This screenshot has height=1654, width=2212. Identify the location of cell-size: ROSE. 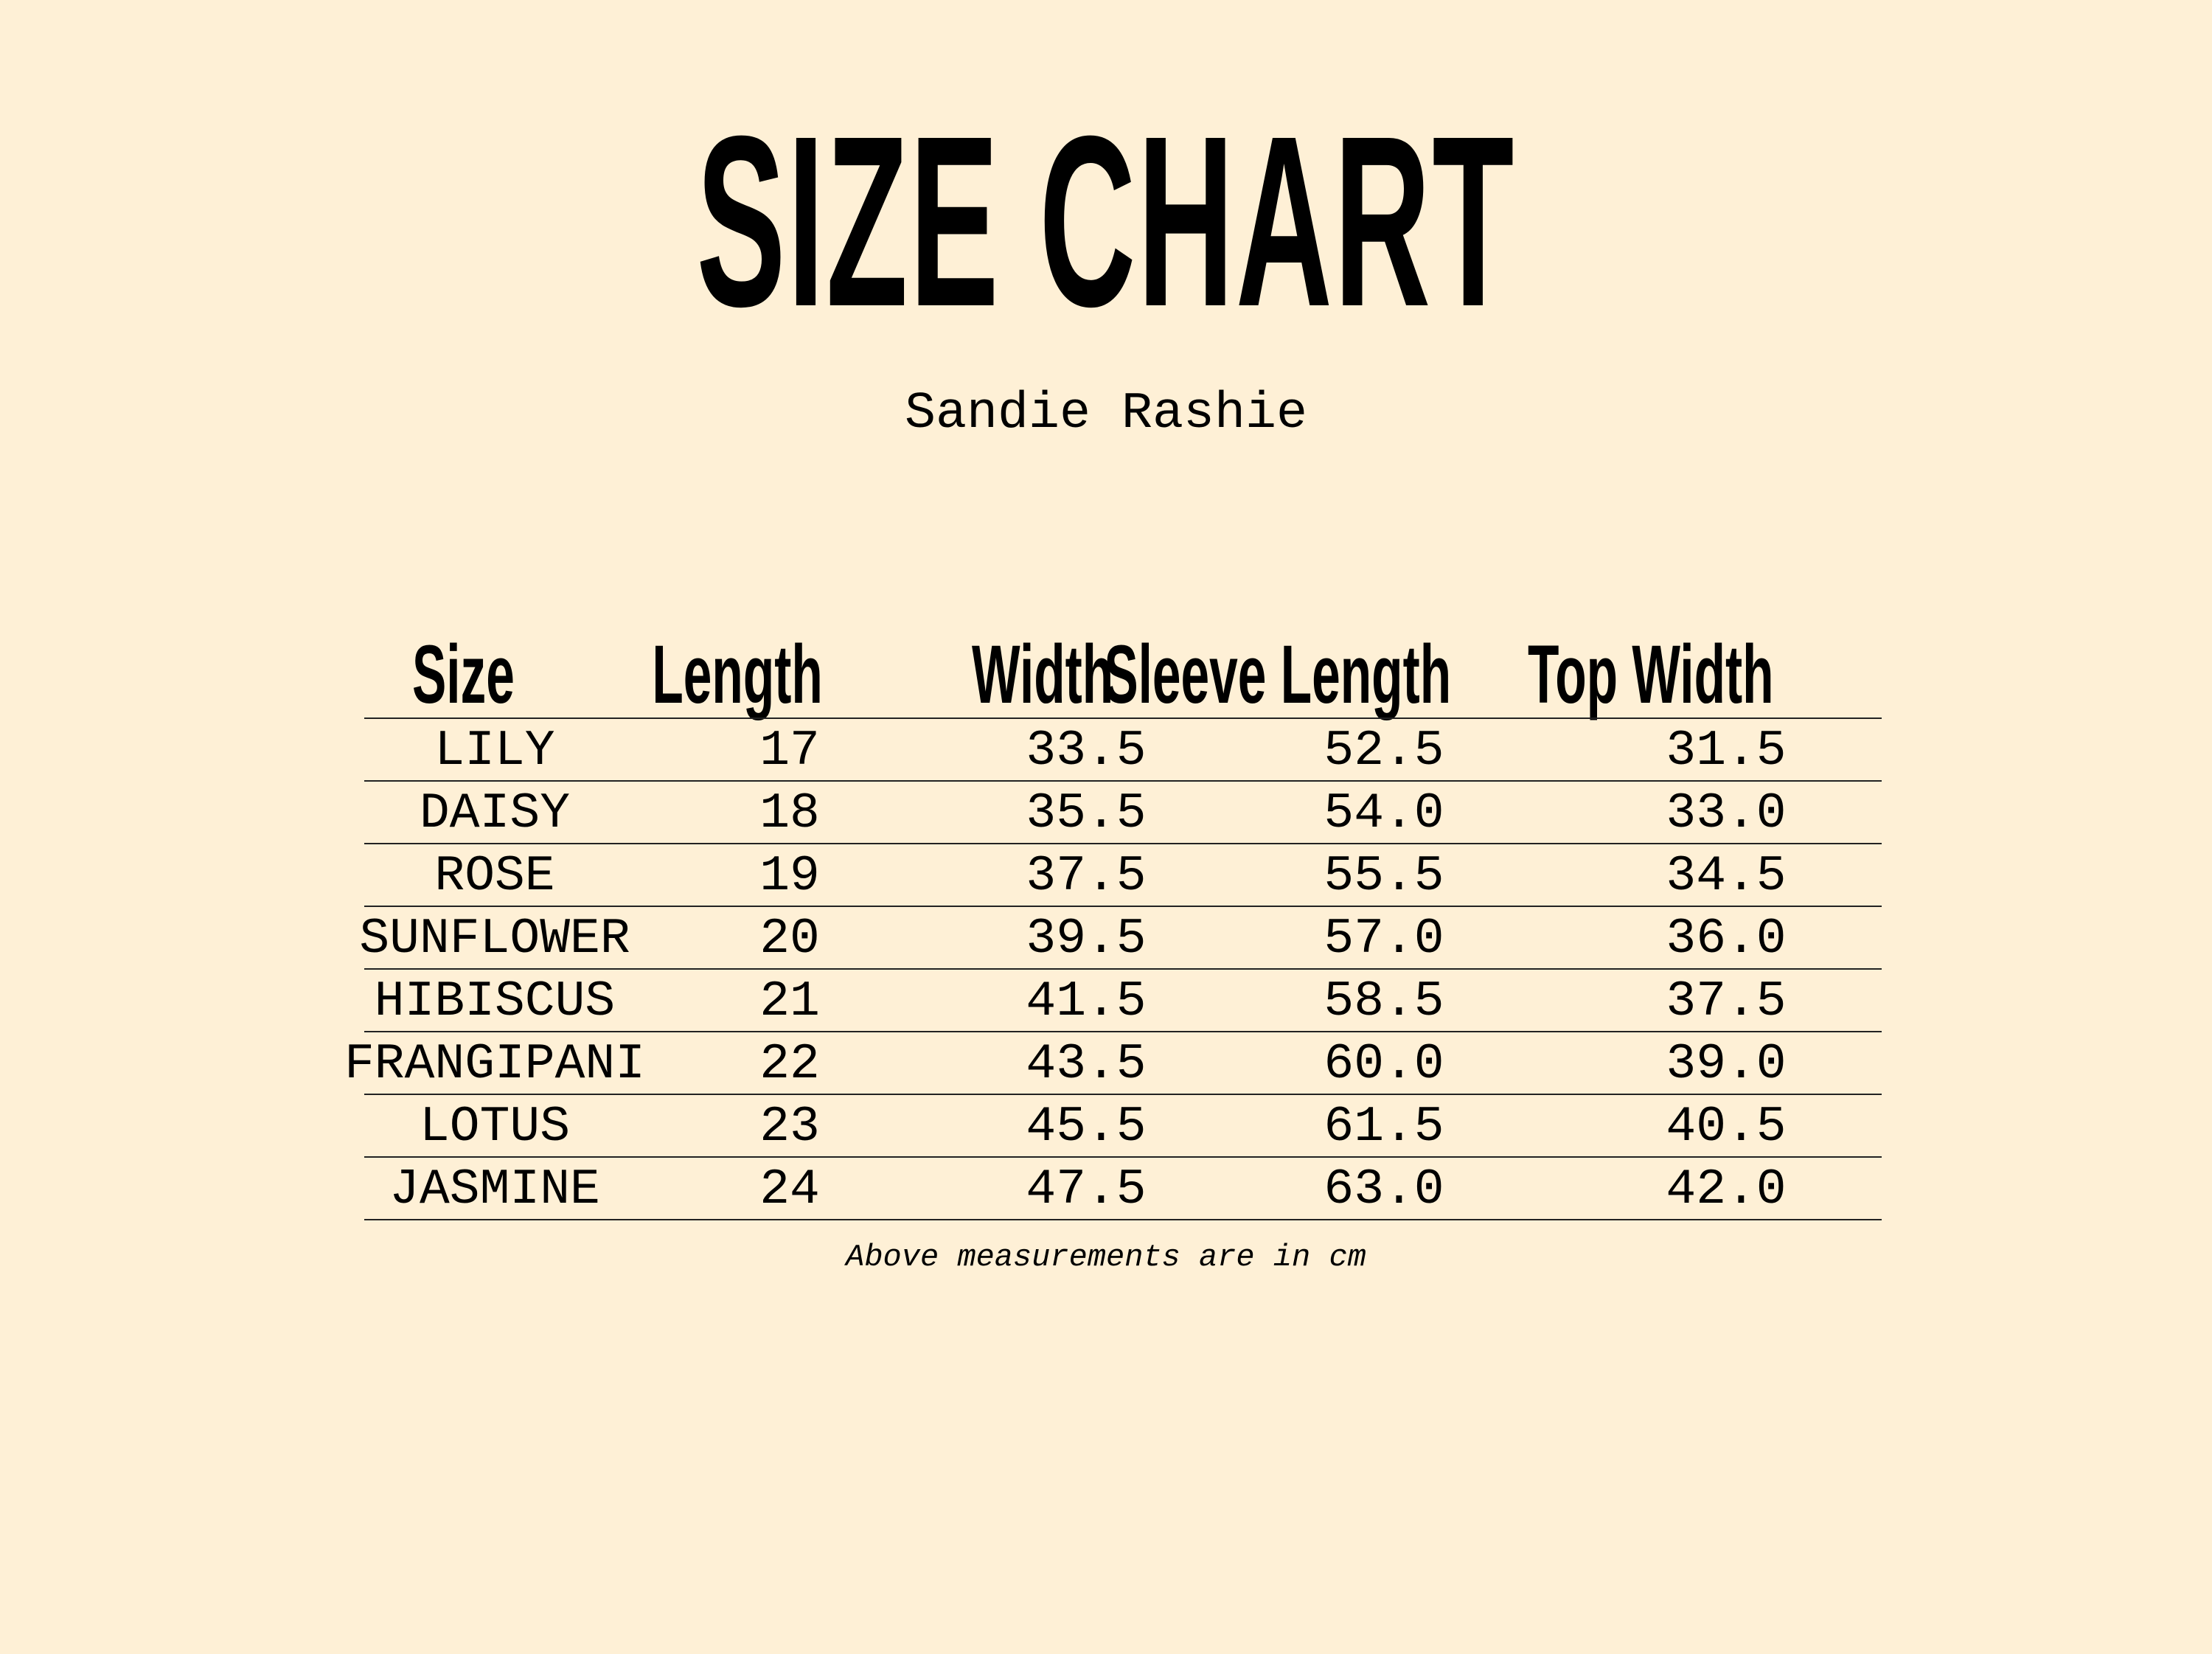
(494, 877).